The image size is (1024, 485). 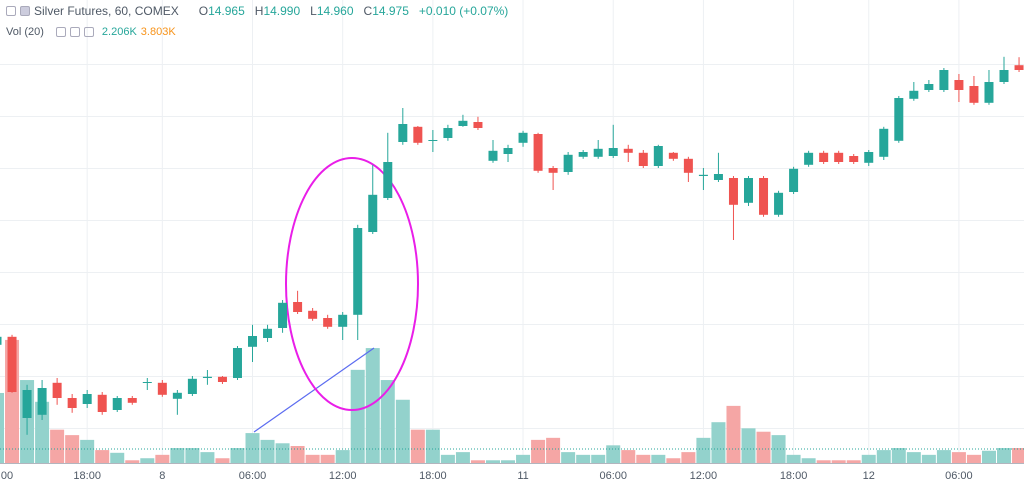 What do you see at coordinates (352, 284) in the screenshot?
I see `highlight-ellipse` at bounding box center [352, 284].